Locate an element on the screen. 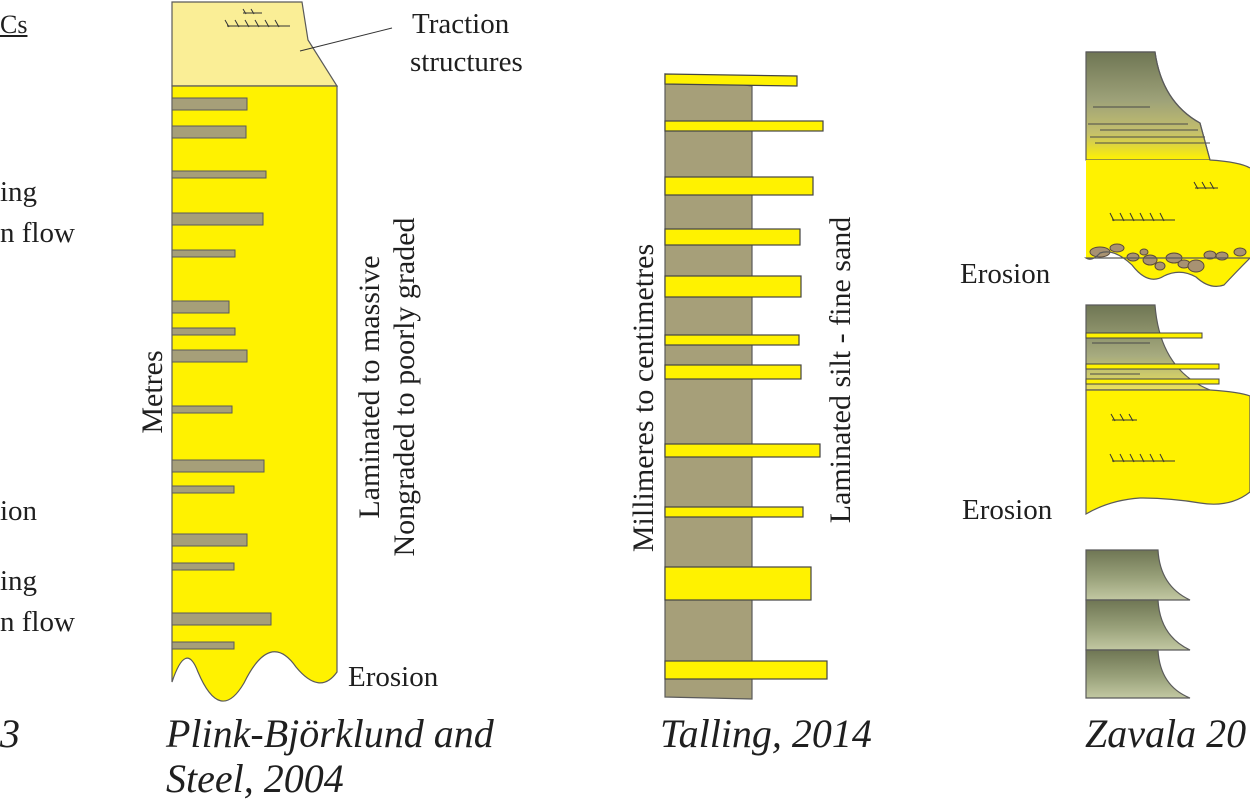  left-citation-fragment: 3 is located at coordinates (10, 733).